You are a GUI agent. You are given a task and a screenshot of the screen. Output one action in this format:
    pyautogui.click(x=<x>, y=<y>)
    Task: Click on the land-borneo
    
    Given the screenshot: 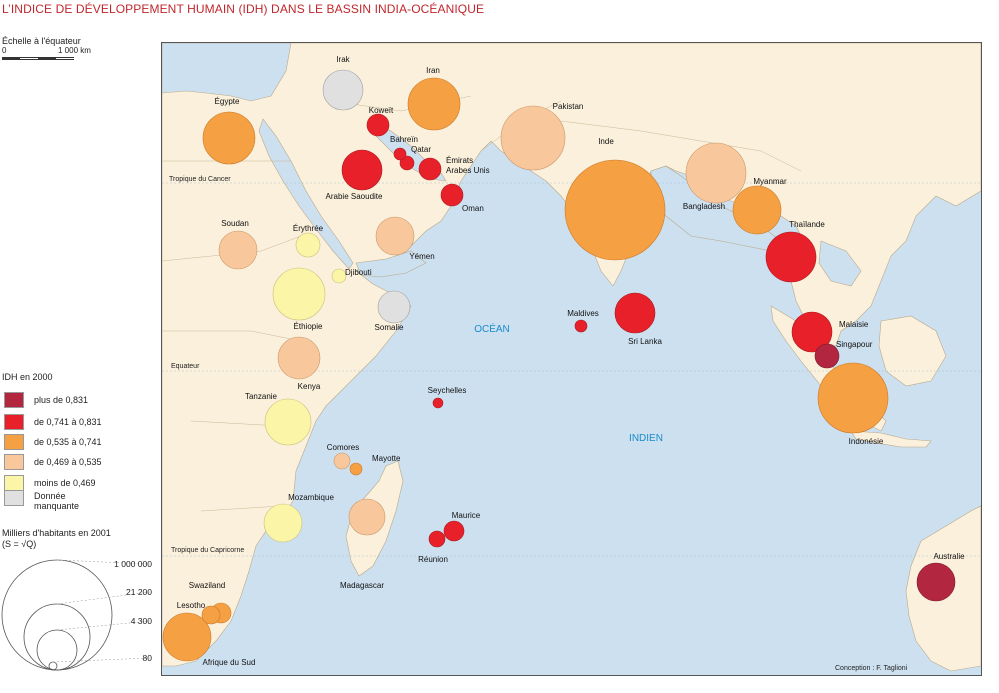 What is the action you would take?
    pyautogui.click(x=912, y=351)
    